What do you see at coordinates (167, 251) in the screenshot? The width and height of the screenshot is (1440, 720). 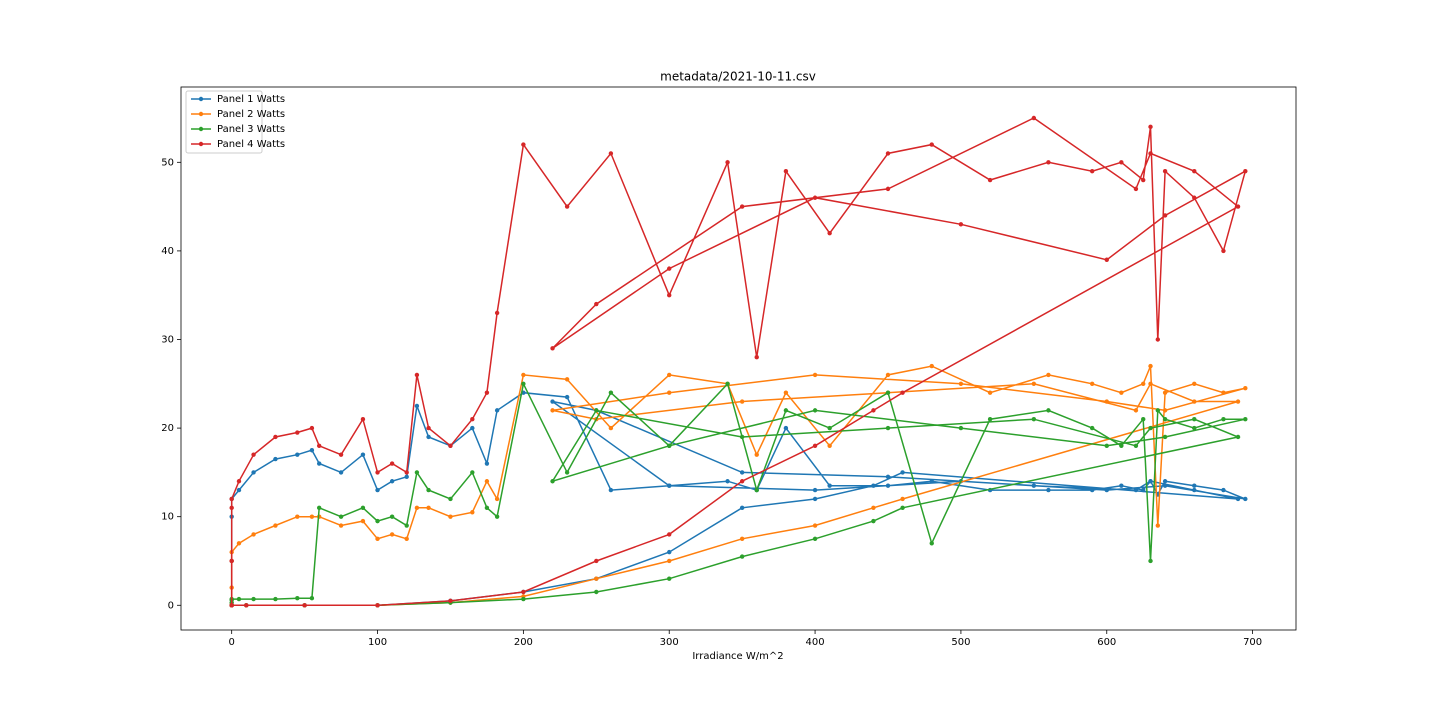 I see `y-tick-label: 40` at bounding box center [167, 251].